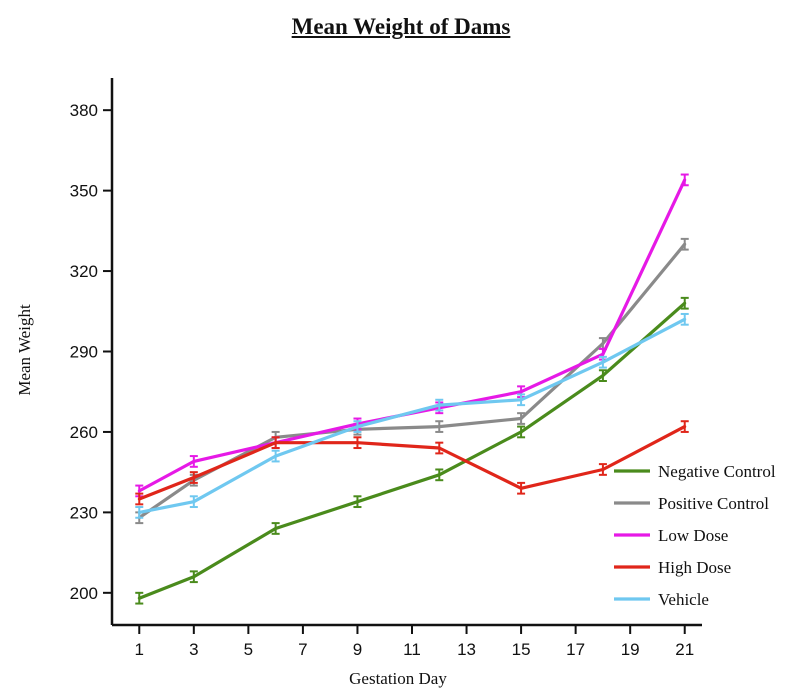 This screenshot has height=689, width=802. Describe the element at coordinates (193, 649) in the screenshot. I see `x-tick-label: 3` at that location.